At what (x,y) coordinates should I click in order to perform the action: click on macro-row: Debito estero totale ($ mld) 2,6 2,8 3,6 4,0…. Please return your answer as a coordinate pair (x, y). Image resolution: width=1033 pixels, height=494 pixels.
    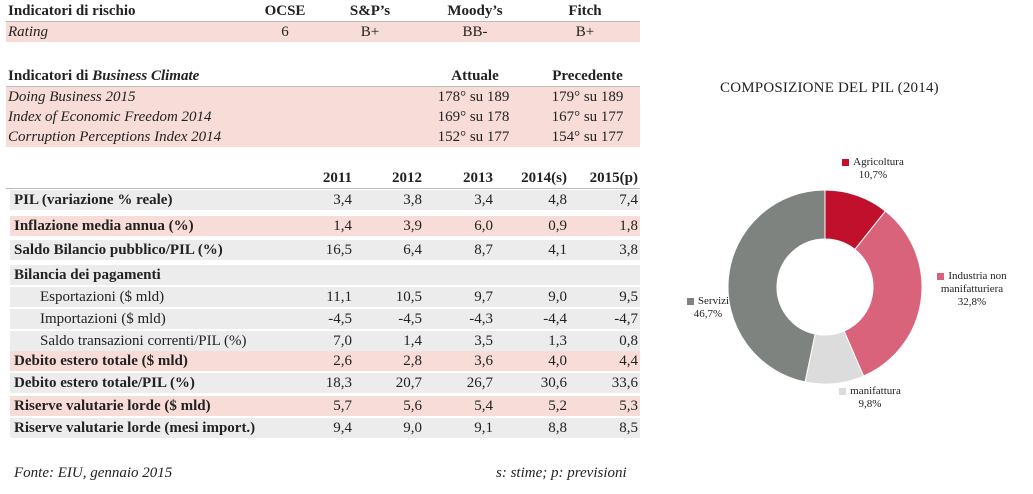
    Looking at the image, I should click on (325, 361).